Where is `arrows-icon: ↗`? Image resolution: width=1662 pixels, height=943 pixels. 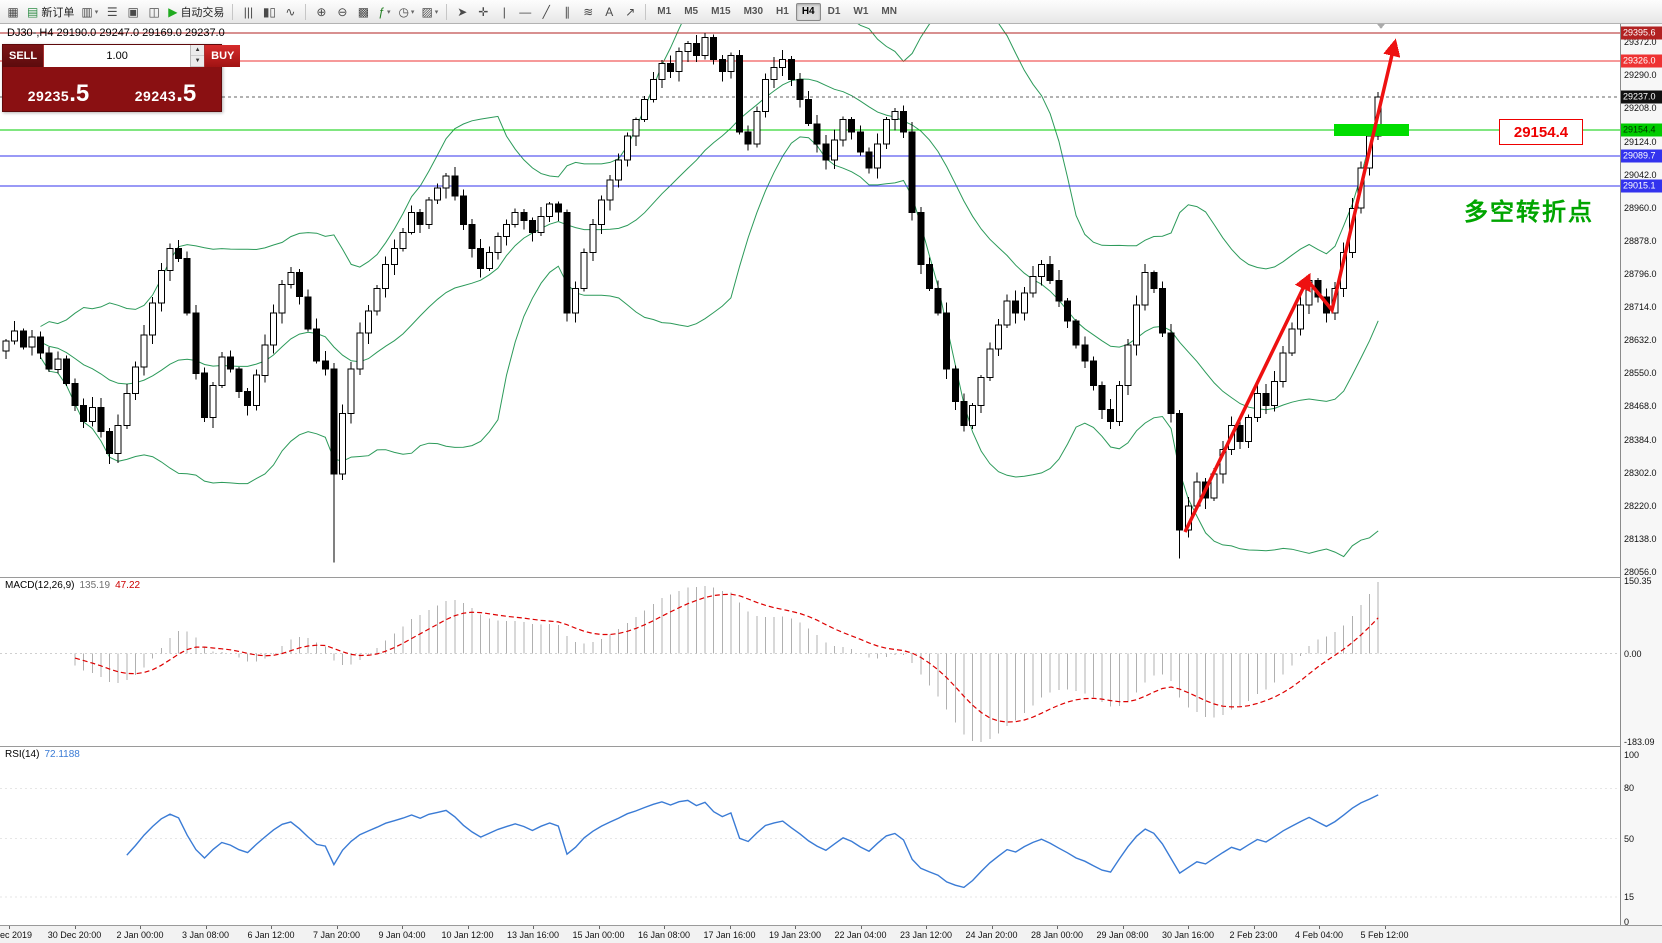 arrows-icon: ↗ is located at coordinates (630, 12).